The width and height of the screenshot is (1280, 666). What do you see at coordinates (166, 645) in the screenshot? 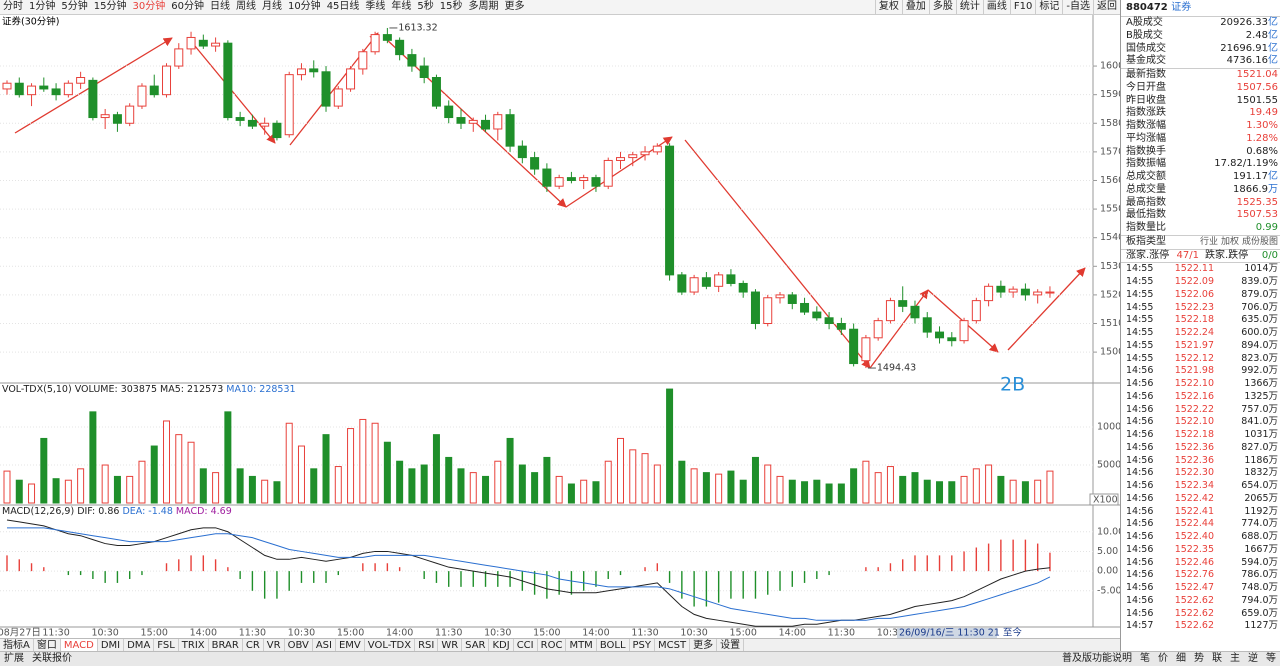
I see `indicator-tab: FSL` at bounding box center [166, 645].